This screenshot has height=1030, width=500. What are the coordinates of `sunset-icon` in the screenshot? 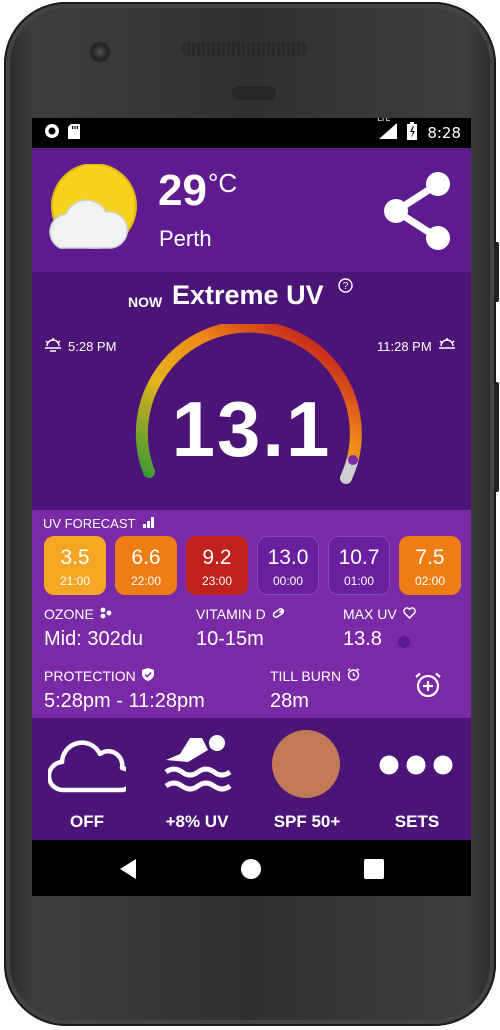 It's located at (447, 346).